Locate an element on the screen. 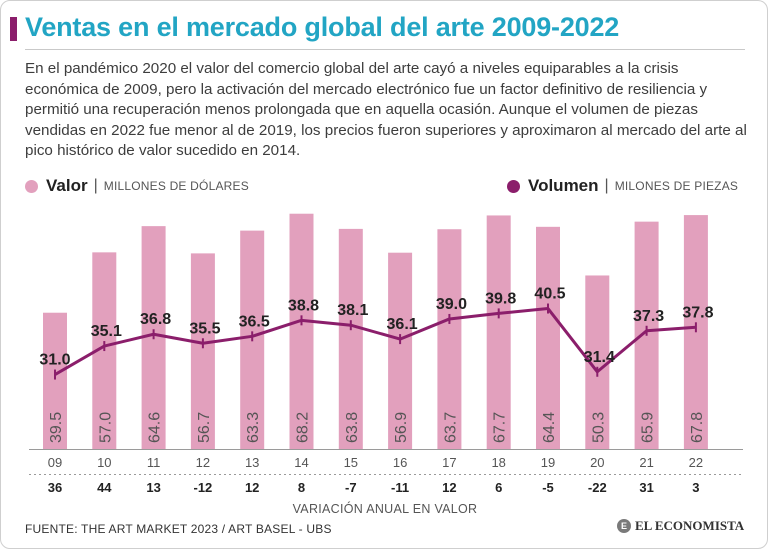 The image size is (768, 549). volume-value-label: 40.5 is located at coordinates (549, 294).